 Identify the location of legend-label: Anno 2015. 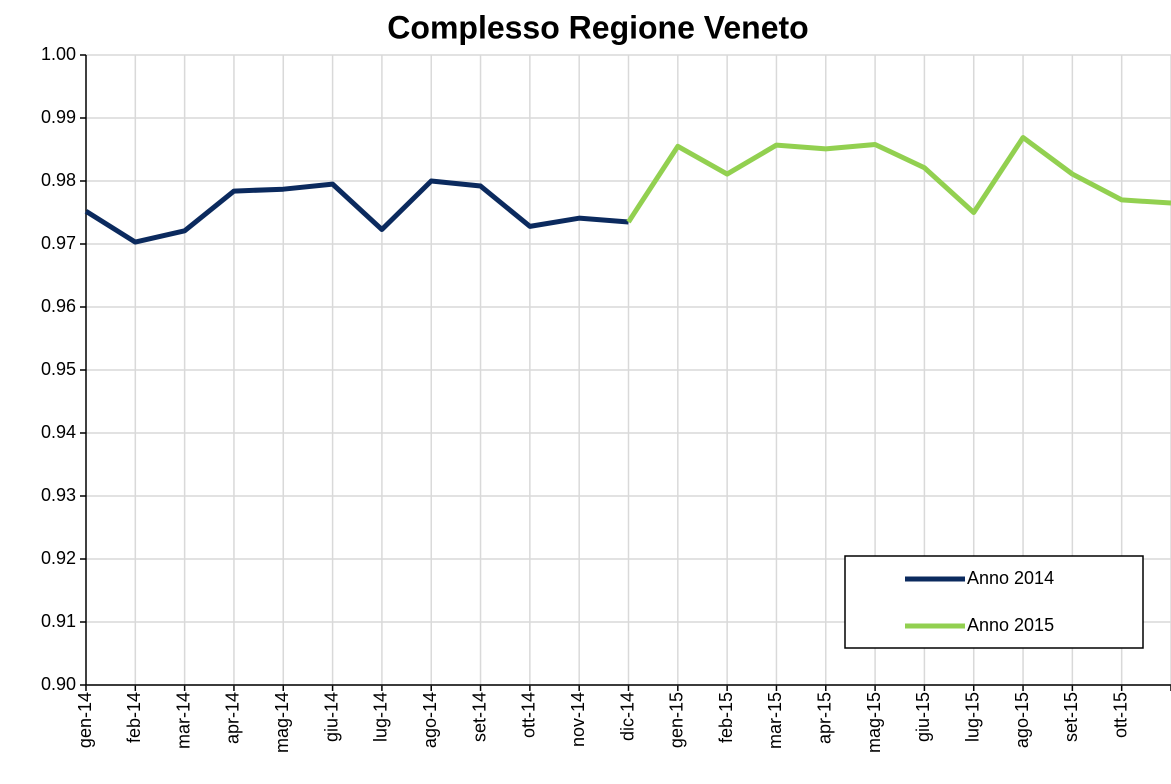
(1010, 625).